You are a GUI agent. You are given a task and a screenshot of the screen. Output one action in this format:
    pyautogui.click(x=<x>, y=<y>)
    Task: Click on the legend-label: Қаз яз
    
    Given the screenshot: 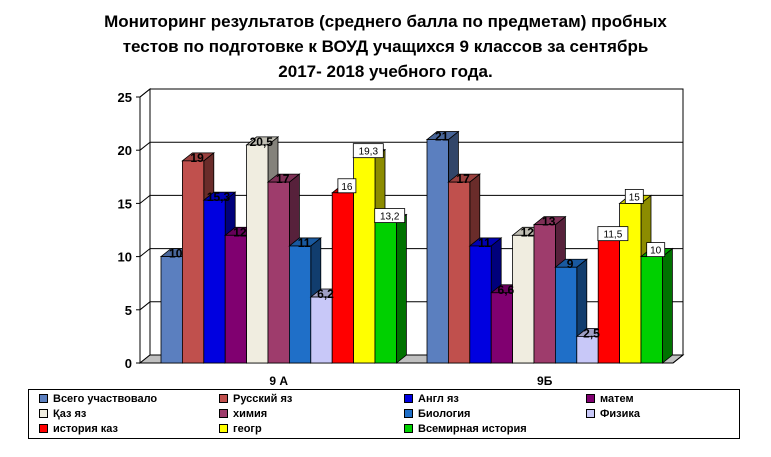 What is the action you would take?
    pyautogui.click(x=70, y=413)
    